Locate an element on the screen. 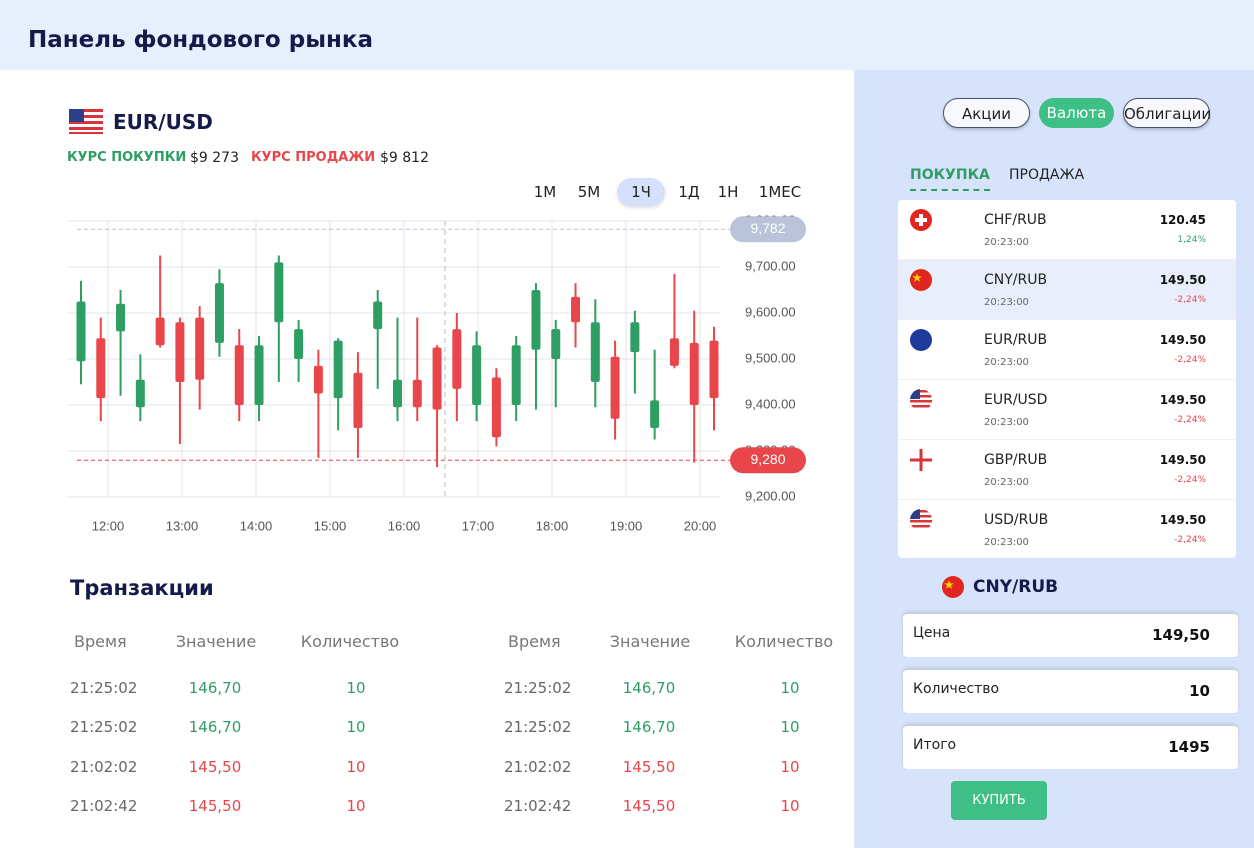  market-tab: Валюта is located at coordinates (1076, 113).